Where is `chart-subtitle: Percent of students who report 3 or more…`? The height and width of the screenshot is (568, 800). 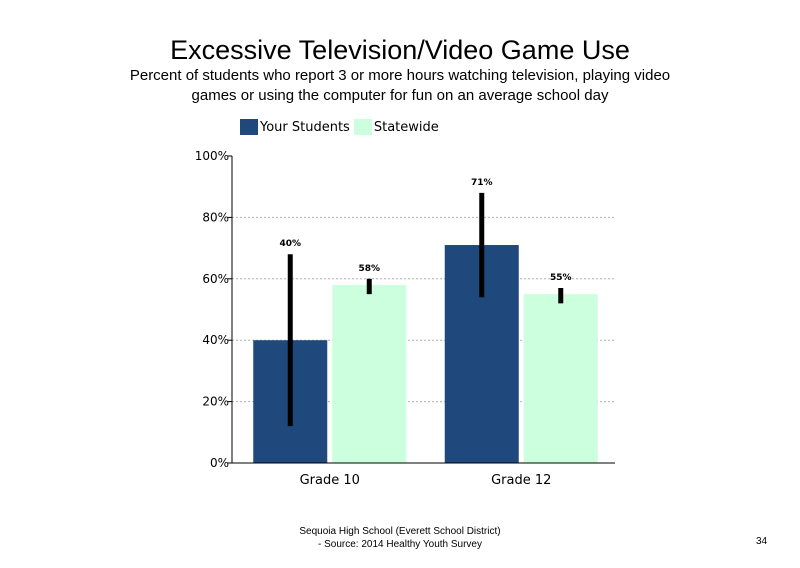 chart-subtitle: Percent of students who report 3 or more… is located at coordinates (400, 85).